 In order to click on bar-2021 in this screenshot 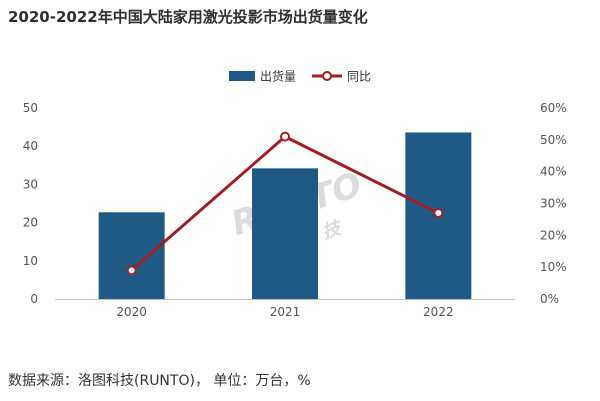, I will do `click(285, 233)`.